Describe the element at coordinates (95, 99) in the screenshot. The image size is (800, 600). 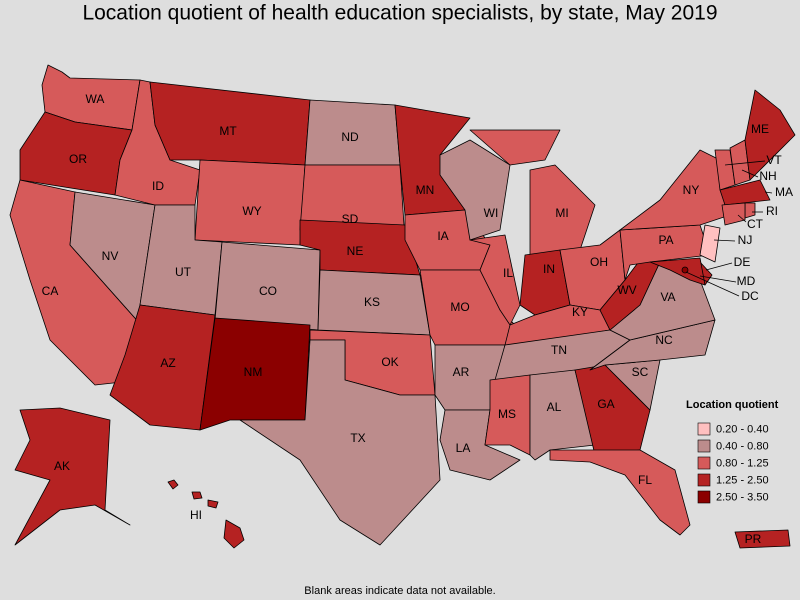
I see `state-label: WA` at that location.